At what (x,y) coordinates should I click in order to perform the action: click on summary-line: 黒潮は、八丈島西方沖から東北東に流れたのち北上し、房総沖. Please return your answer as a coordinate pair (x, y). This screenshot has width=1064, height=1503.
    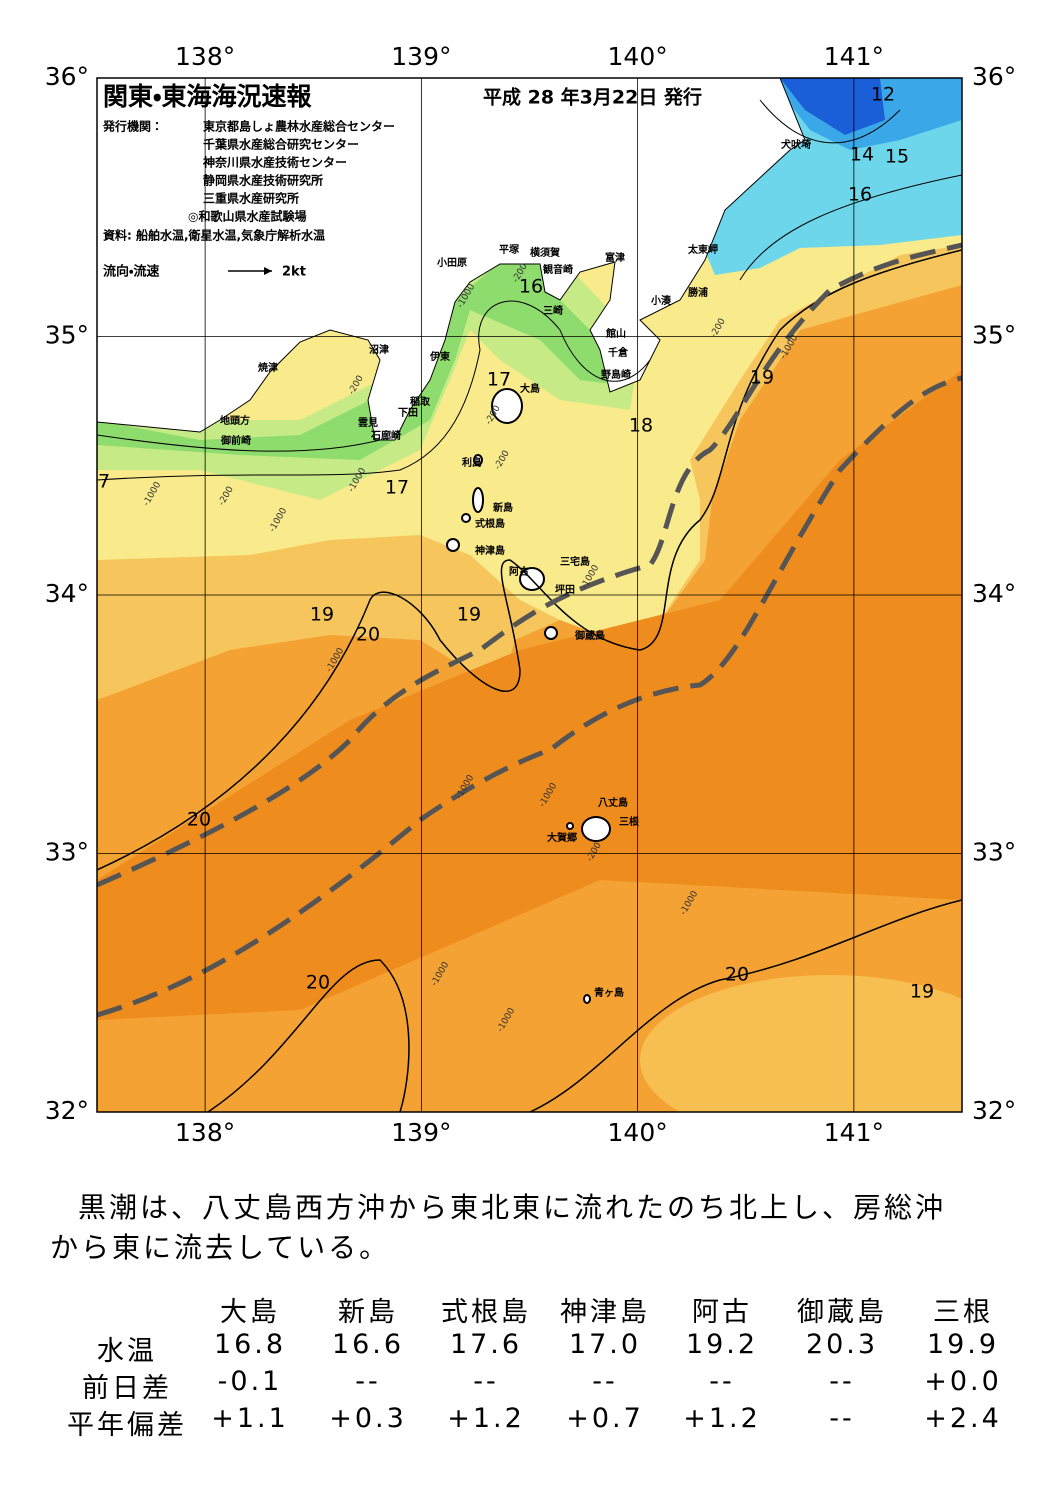
    Looking at the image, I should click on (512, 1207).